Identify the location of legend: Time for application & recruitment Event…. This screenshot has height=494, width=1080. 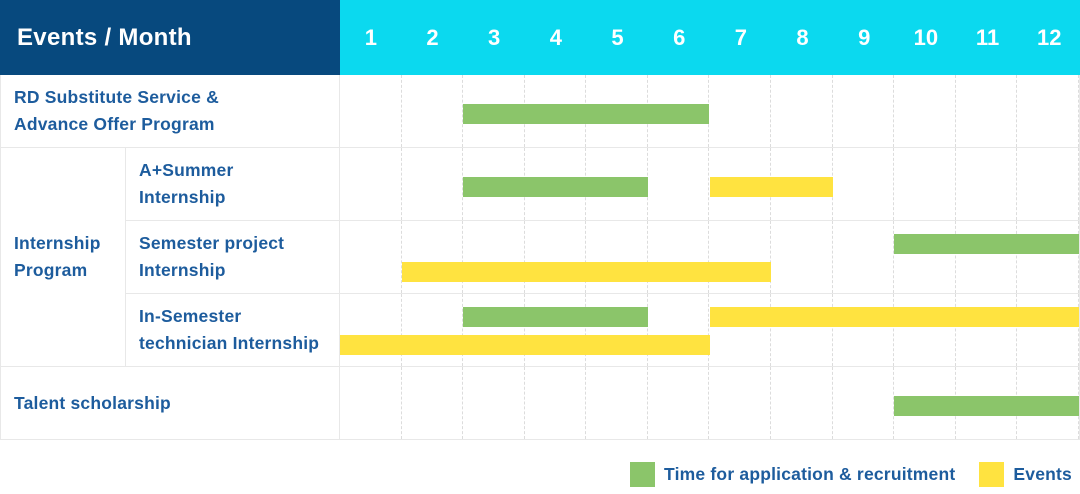
(851, 474).